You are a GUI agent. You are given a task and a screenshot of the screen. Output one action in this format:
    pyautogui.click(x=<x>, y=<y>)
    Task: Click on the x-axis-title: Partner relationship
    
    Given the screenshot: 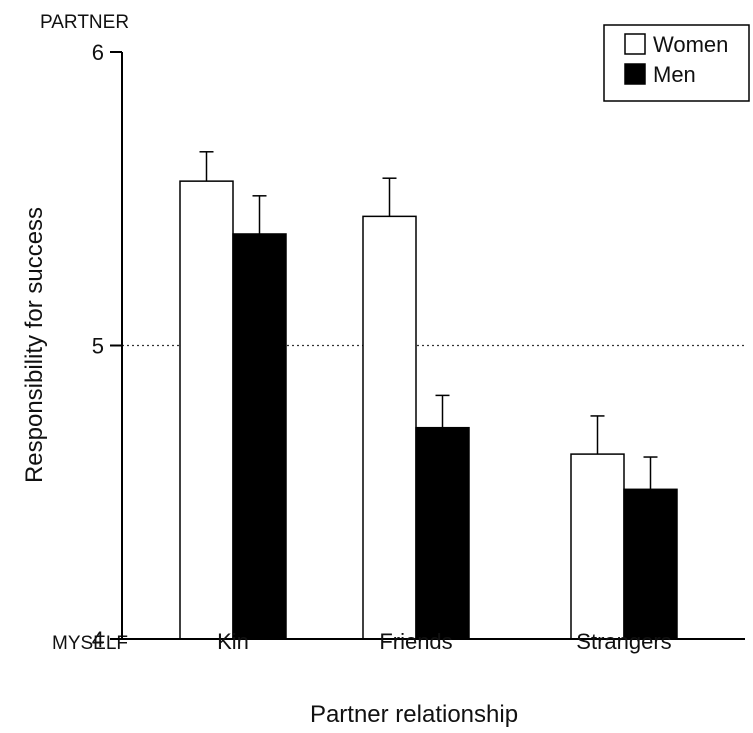 What is the action you would take?
    pyautogui.click(x=414, y=714)
    